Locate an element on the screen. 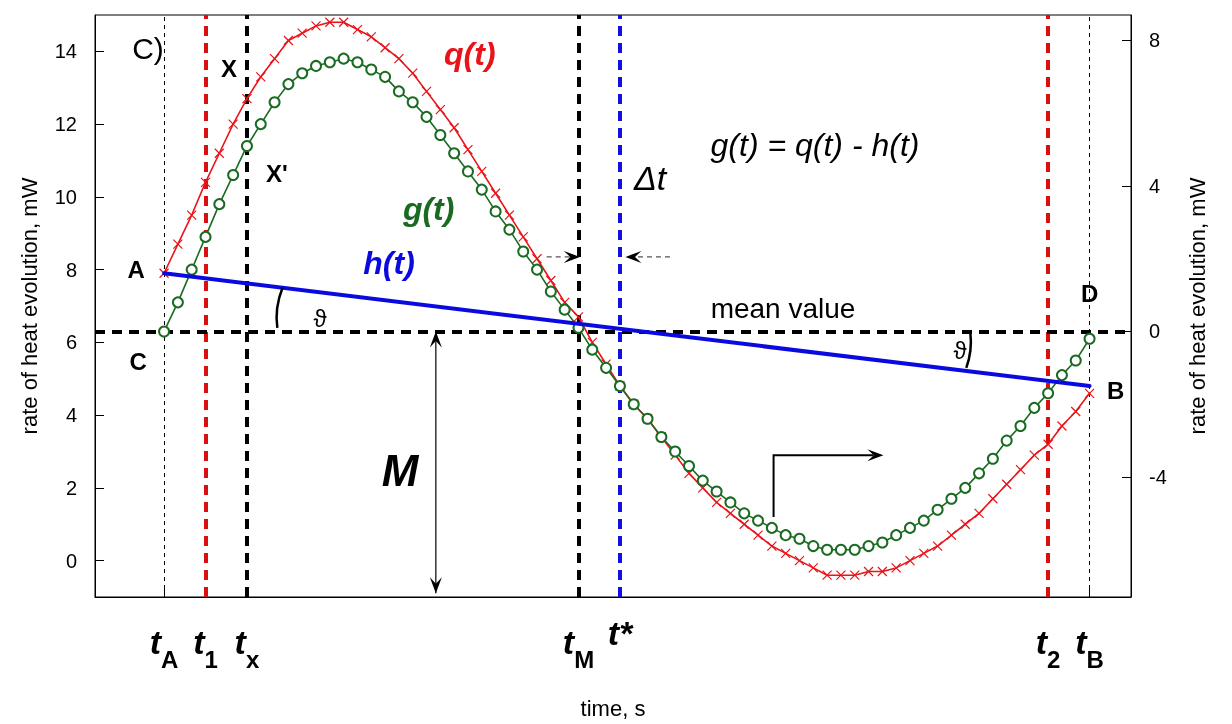 This screenshot has height=724, width=1232. series-label: q(t) is located at coordinates (470, 54).